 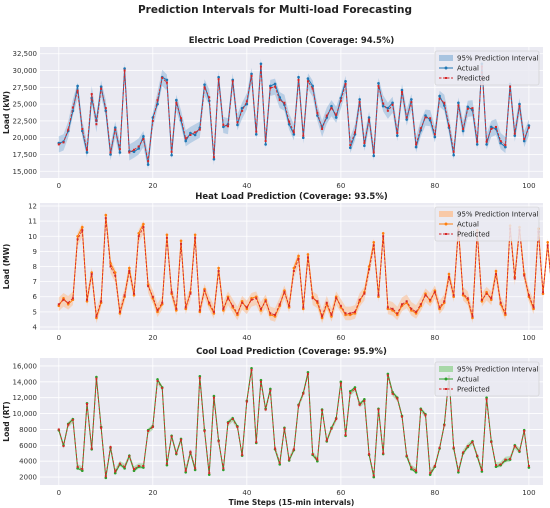 What do you see at coordinates (59, 493) in the screenshot?
I see `x-tick-label: 0` at bounding box center [59, 493].